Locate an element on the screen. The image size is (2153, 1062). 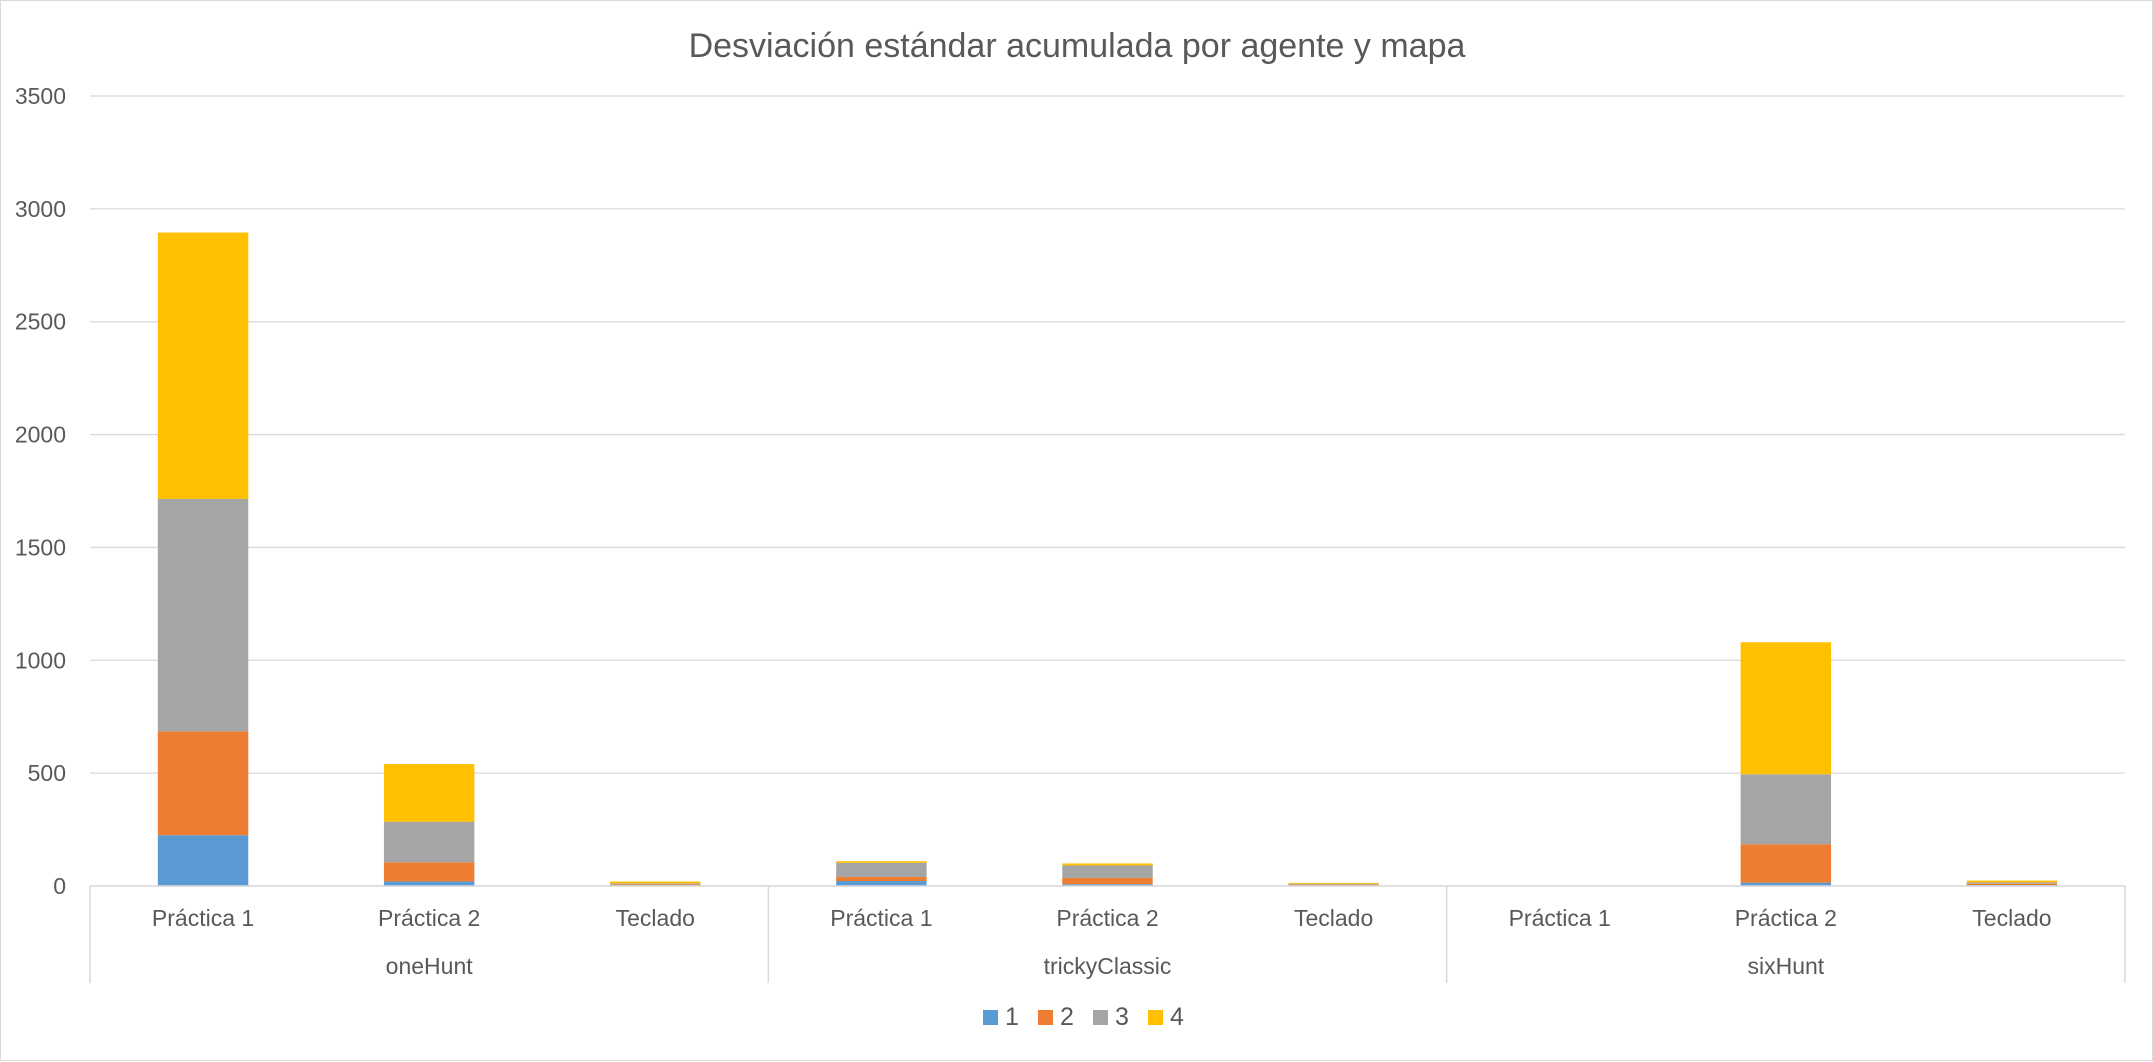
group-label: oneHunt is located at coordinates (430, 966).